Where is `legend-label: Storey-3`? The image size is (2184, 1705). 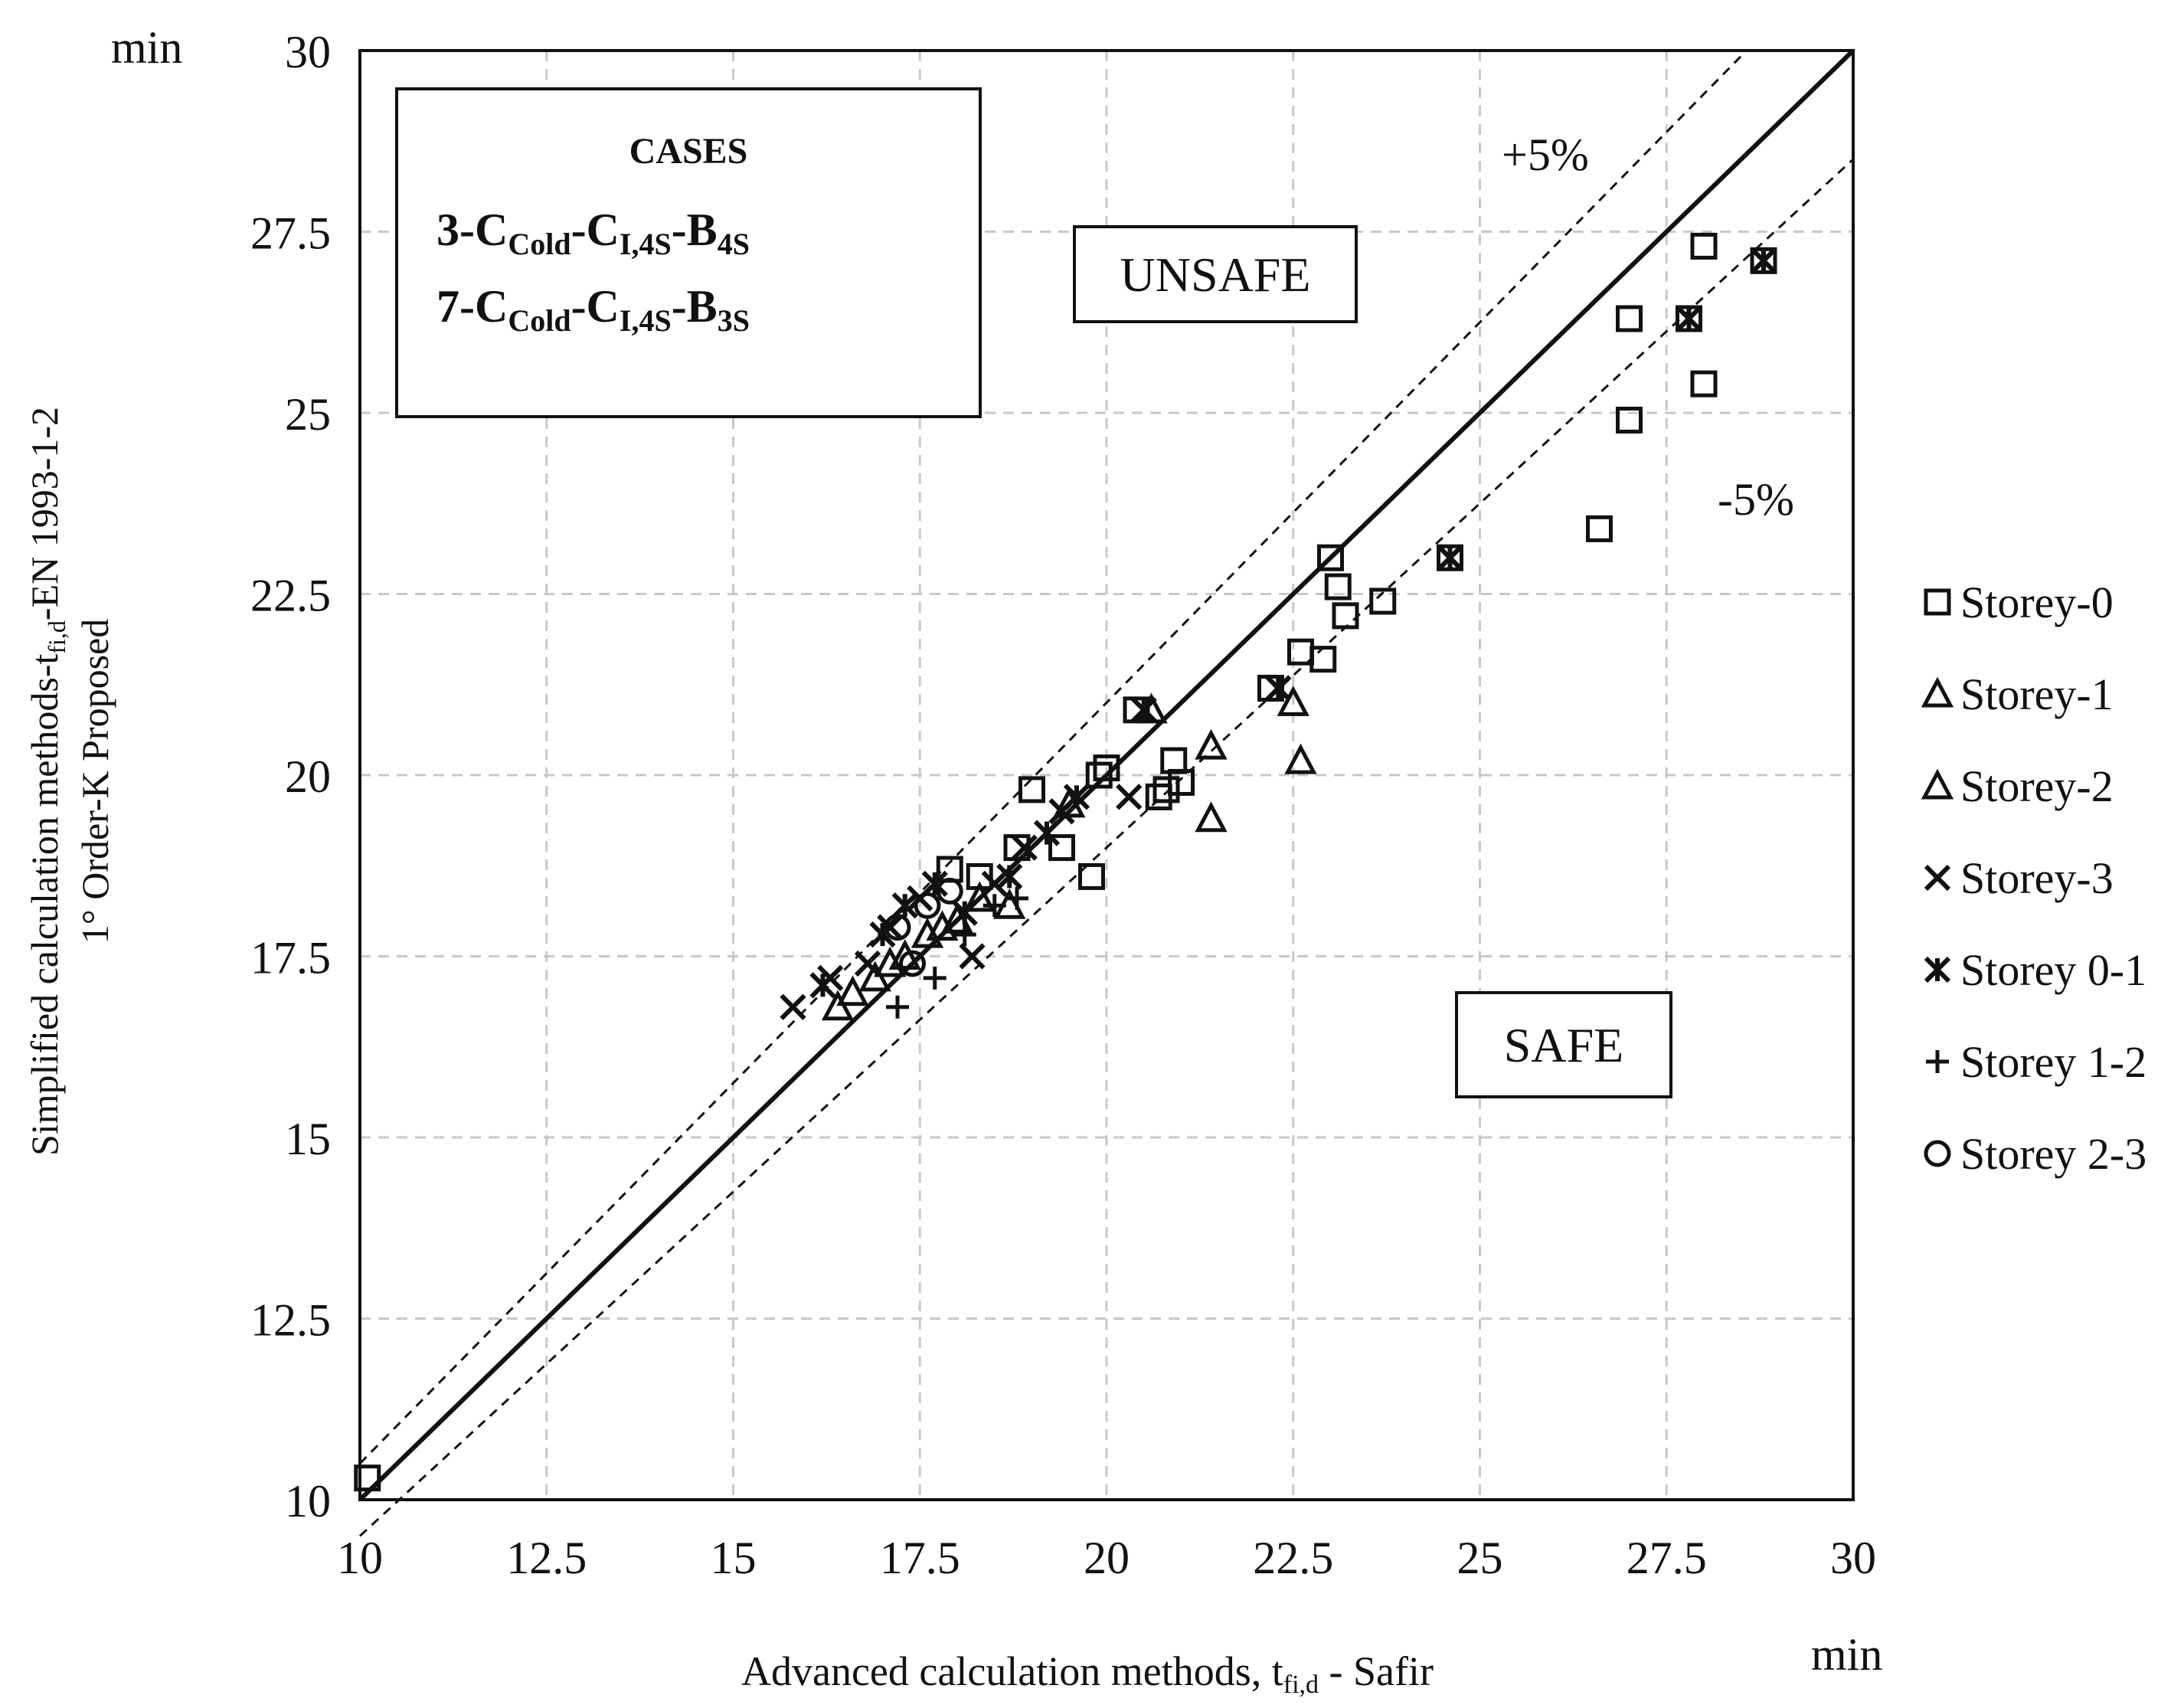 legend-label: Storey-3 is located at coordinates (2037, 878).